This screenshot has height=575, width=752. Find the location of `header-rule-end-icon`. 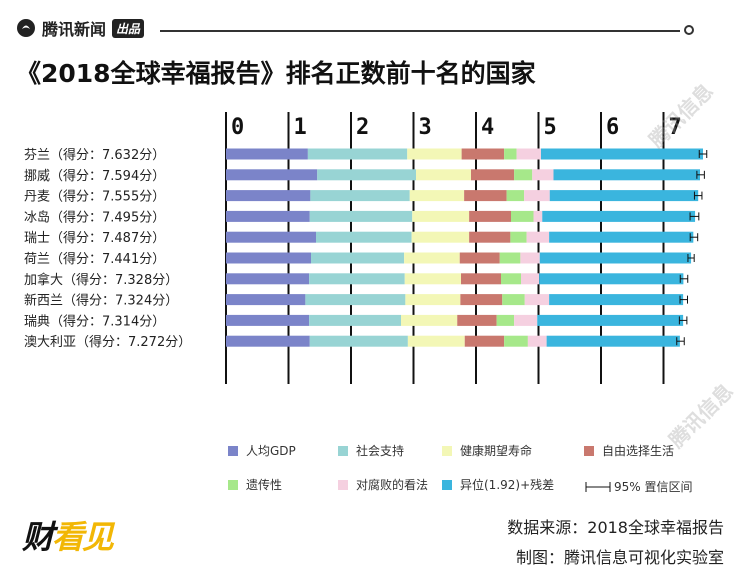

header-rule-end-icon is located at coordinates (689, 30).